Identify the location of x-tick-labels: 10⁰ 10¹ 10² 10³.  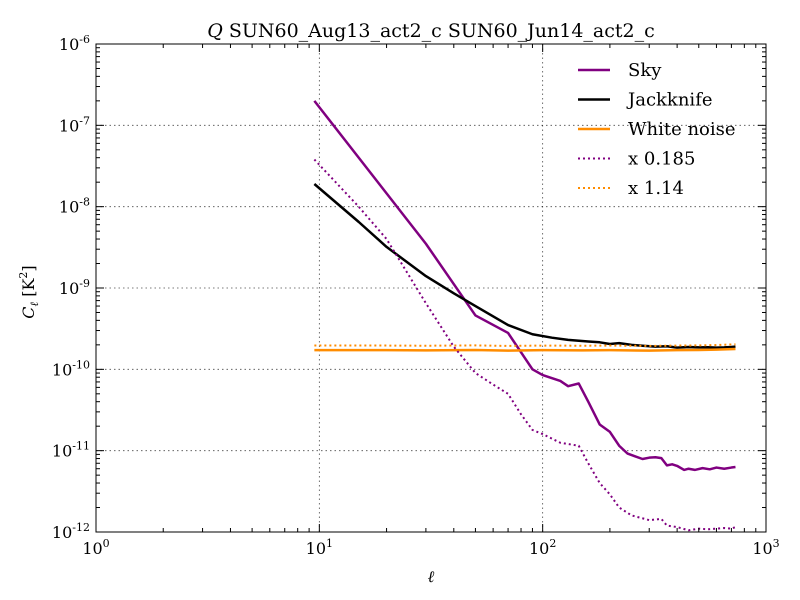
(430, 547).